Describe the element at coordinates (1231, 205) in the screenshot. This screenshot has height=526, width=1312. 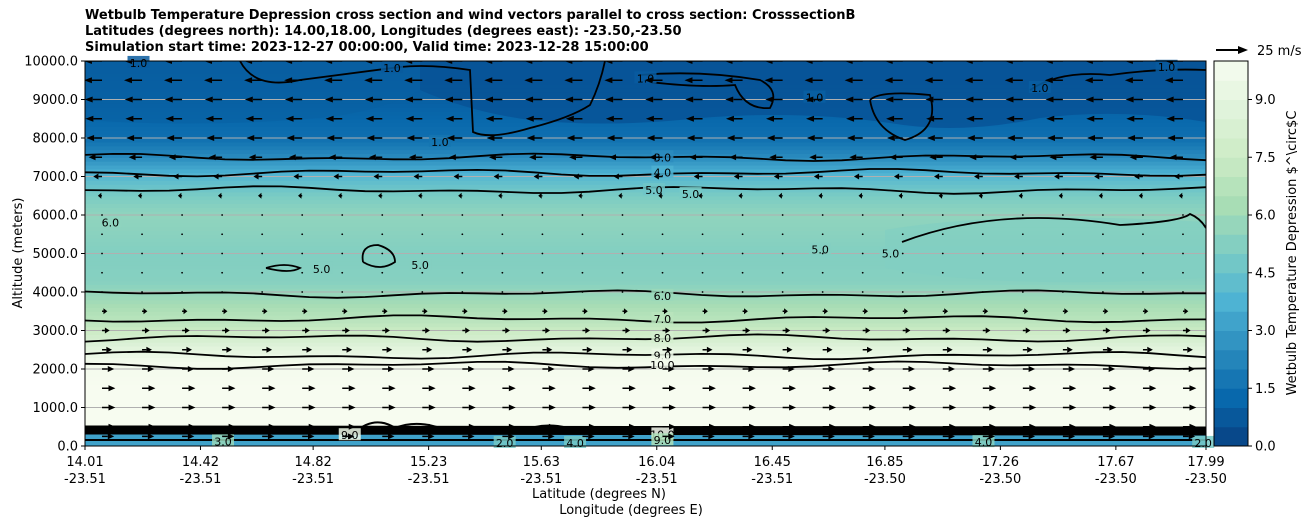
I see `colorbar-swatch` at that location.